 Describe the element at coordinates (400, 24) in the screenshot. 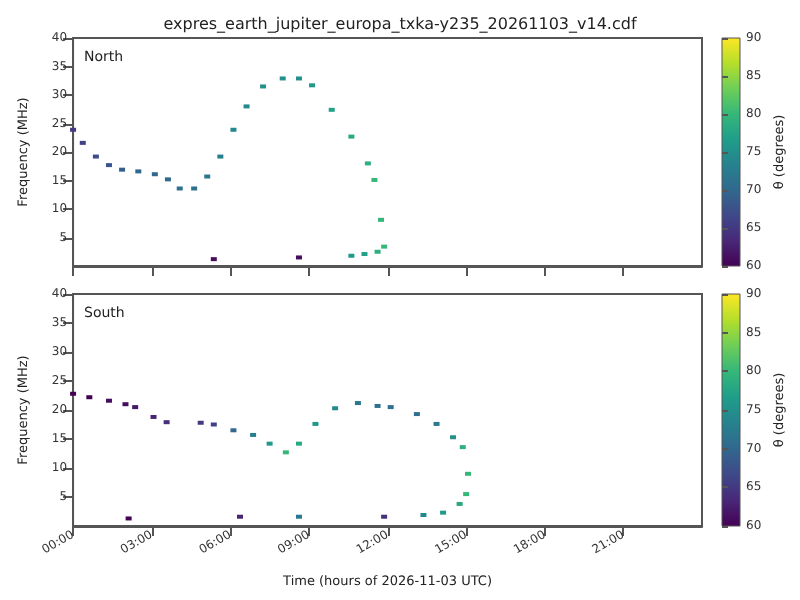

I see `chart-title: expres_earth_jupiter_europa_txka-y235_20261103_v14.cdf` at that location.